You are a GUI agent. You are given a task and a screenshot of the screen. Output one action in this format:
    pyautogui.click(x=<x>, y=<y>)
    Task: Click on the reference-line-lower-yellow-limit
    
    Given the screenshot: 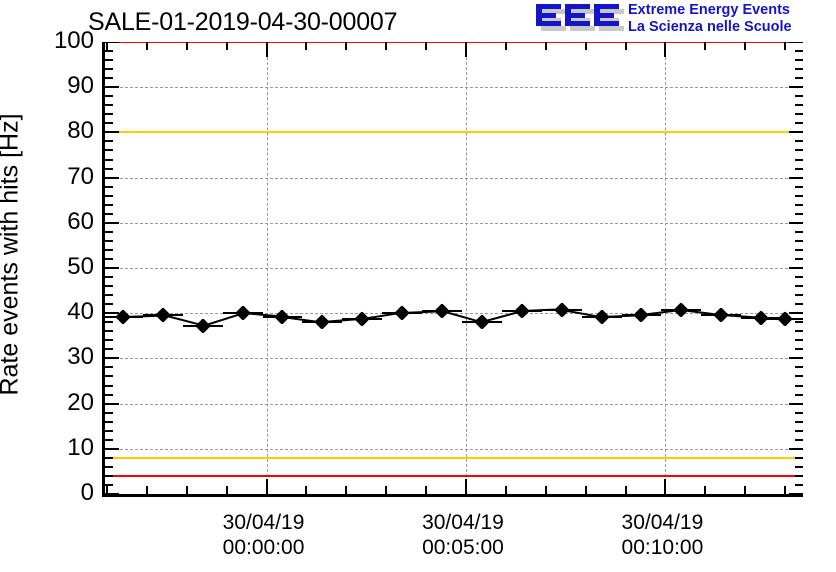 What is the action you would take?
    pyautogui.click(x=454, y=457)
    